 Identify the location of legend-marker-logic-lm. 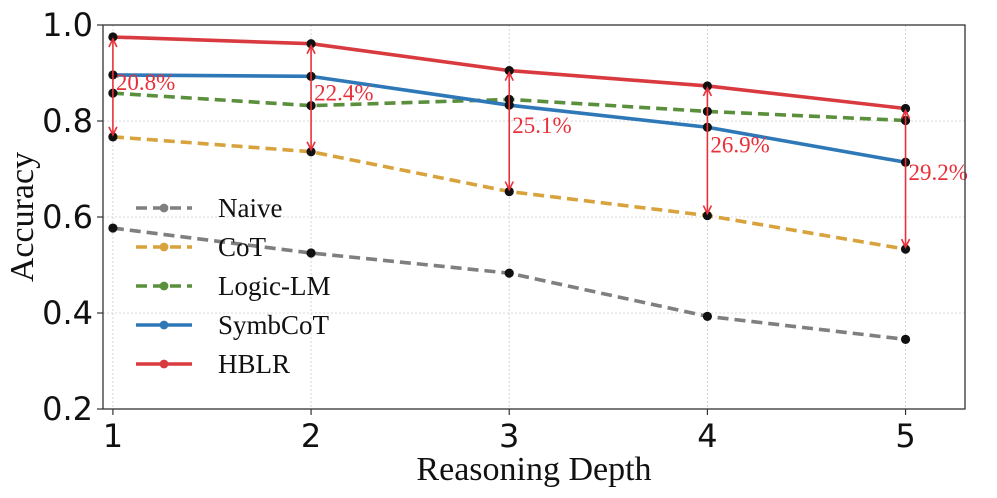
(164, 286).